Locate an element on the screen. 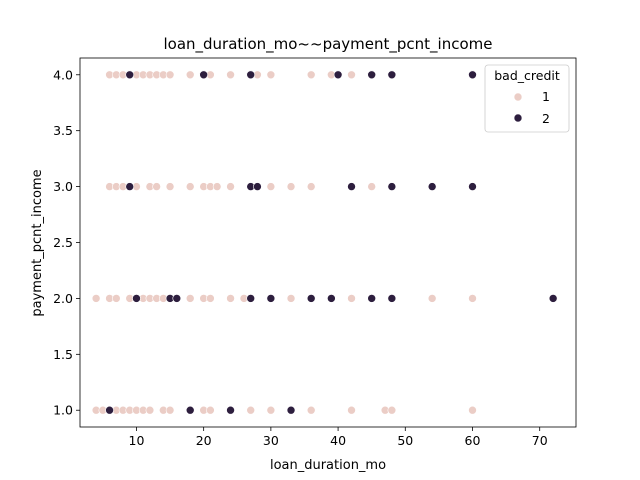 This screenshot has width=640, height=480. x-tick-label: 10 is located at coordinates (137, 440).